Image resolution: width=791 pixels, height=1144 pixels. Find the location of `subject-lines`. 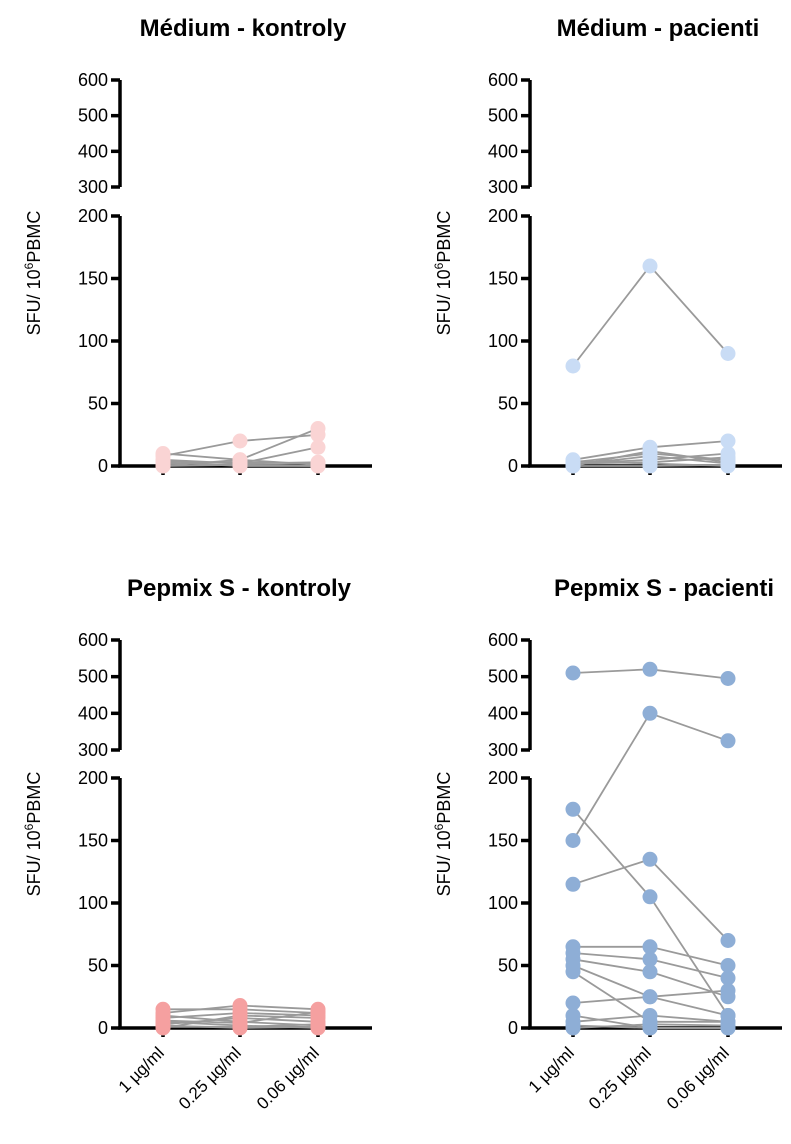

subject-lines is located at coordinates (650, 365).